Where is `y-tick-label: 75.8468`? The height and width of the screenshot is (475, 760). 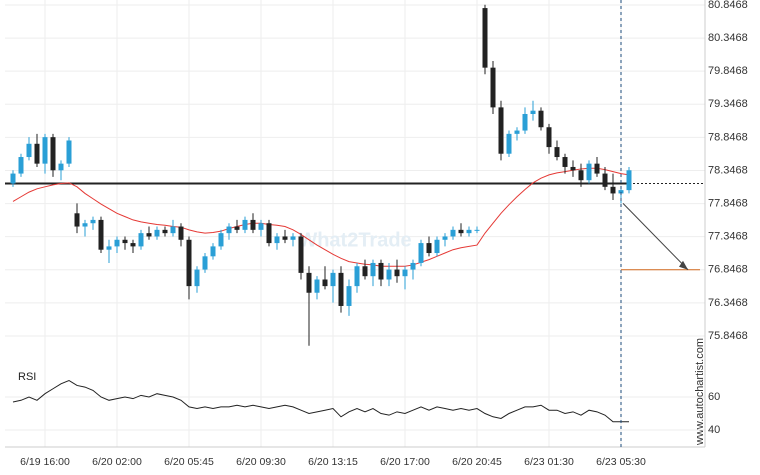
y-tick-label: 75.8468 is located at coordinates (728, 336).